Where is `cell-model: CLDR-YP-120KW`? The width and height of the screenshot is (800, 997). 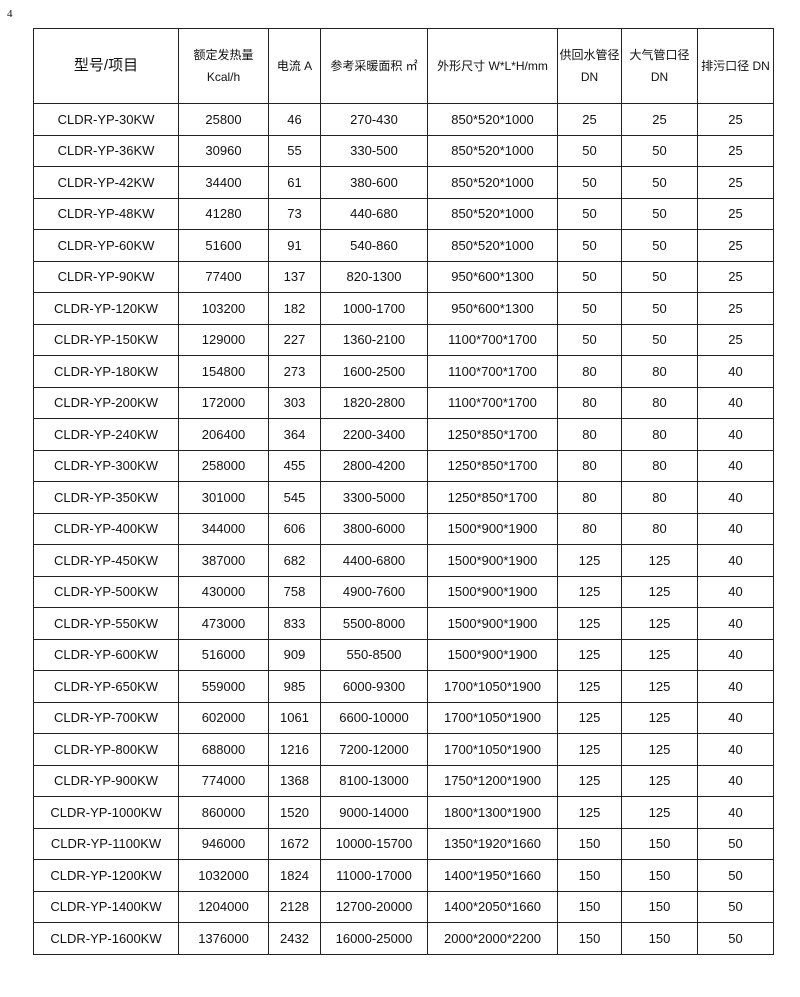 cell-model: CLDR-YP-120KW is located at coordinates (106, 308).